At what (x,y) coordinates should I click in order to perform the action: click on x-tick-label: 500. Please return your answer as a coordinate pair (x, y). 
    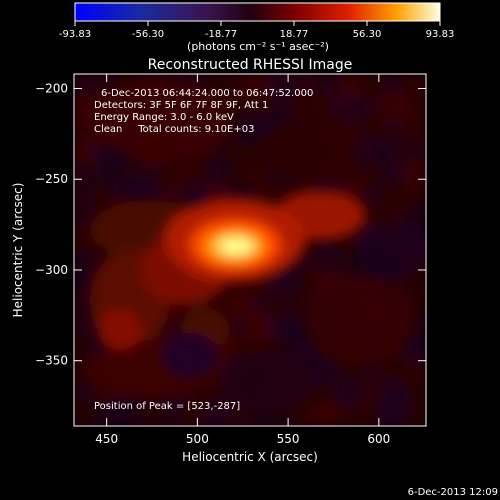
    Looking at the image, I should click on (197, 439).